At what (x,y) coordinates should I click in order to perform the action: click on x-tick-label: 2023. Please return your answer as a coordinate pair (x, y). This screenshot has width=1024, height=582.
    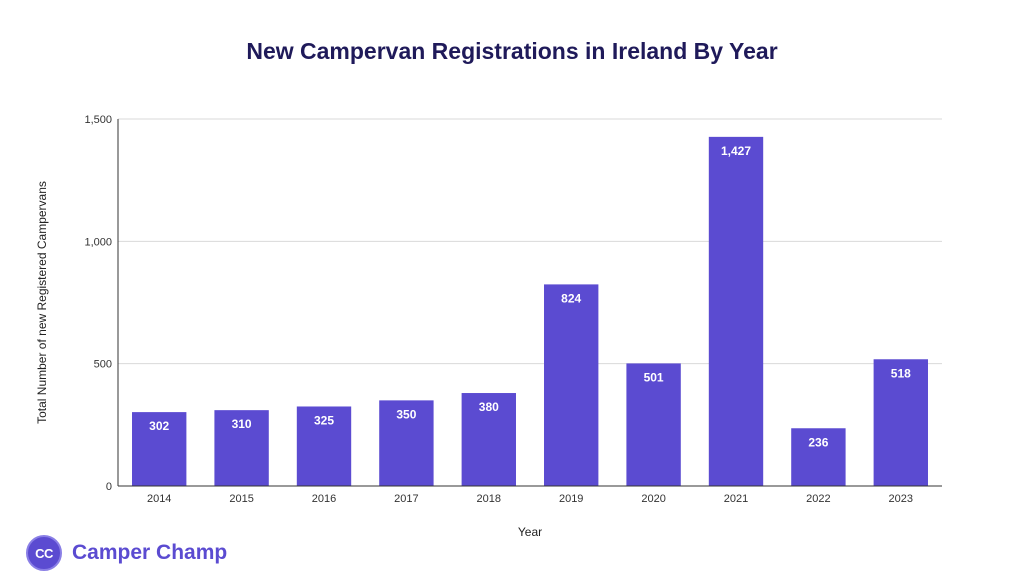
    Looking at the image, I should click on (901, 499).